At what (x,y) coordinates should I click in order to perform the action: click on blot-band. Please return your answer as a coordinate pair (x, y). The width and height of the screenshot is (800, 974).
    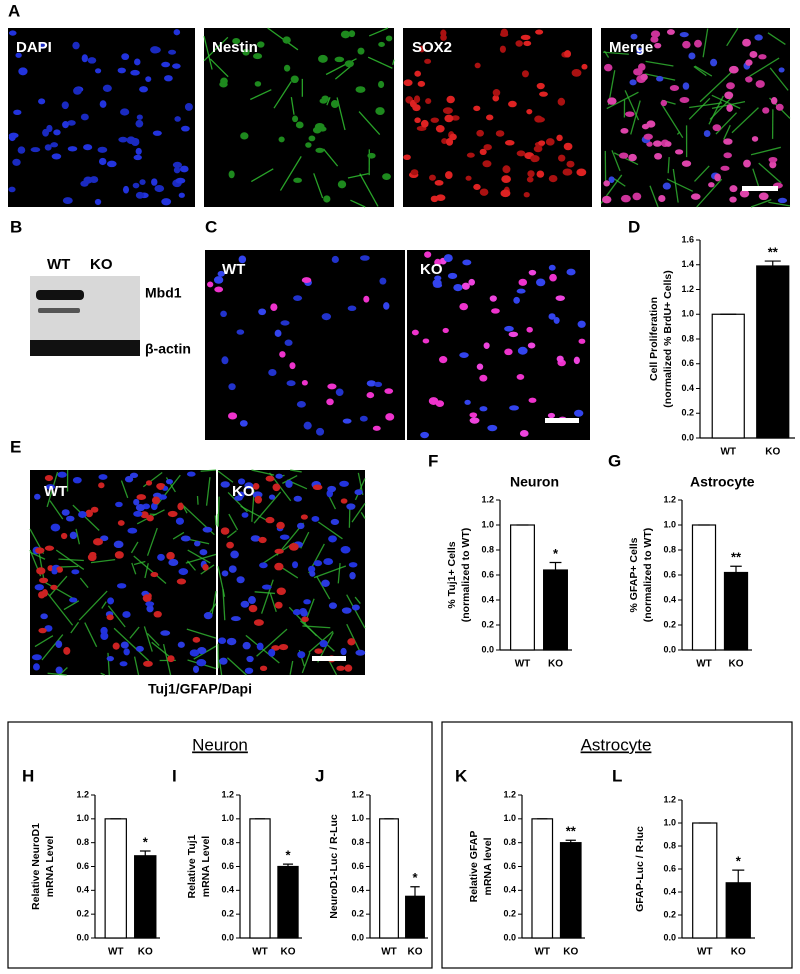
    Looking at the image, I should click on (85, 348).